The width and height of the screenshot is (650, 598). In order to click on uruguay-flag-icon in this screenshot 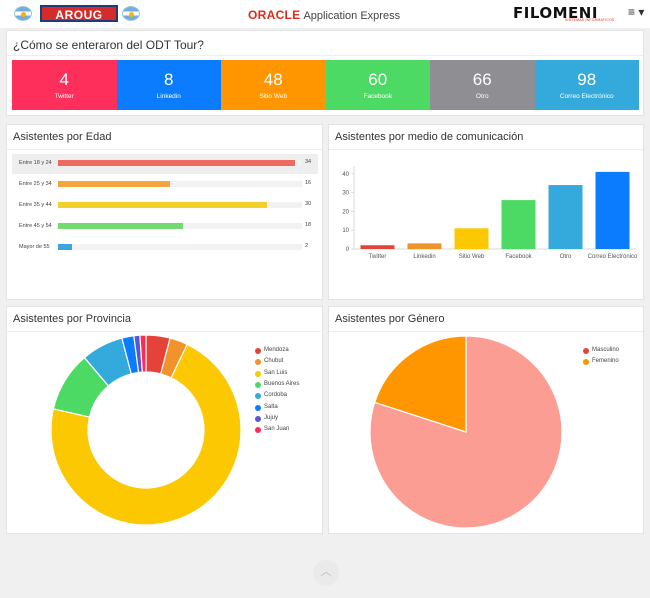, I will do `click(131, 13)`.